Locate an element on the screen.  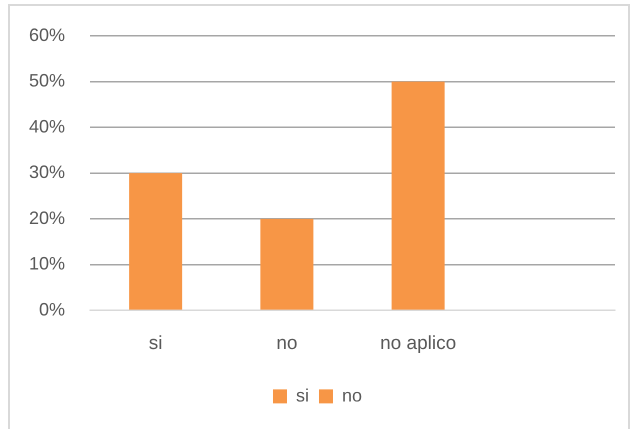
y-tick-label: 50% is located at coordinates (46, 80).